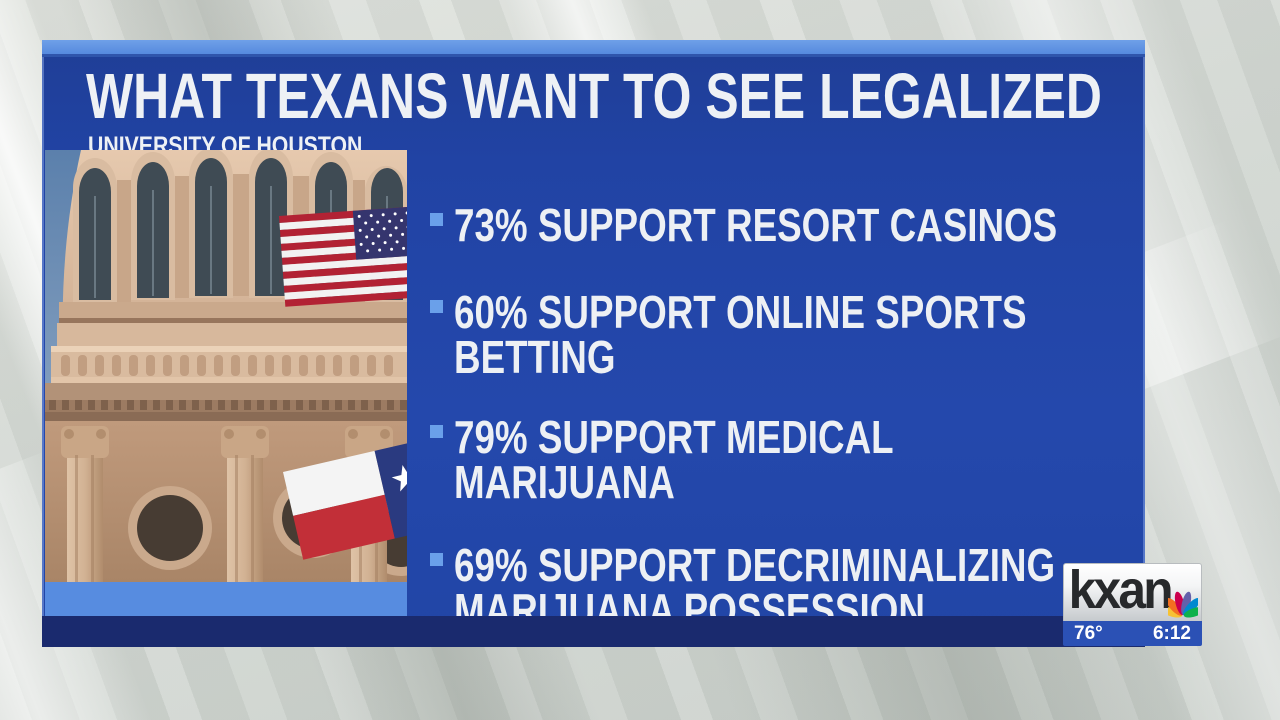  What do you see at coordinates (229, 364) in the screenshot?
I see `balustrade` at bounding box center [229, 364].